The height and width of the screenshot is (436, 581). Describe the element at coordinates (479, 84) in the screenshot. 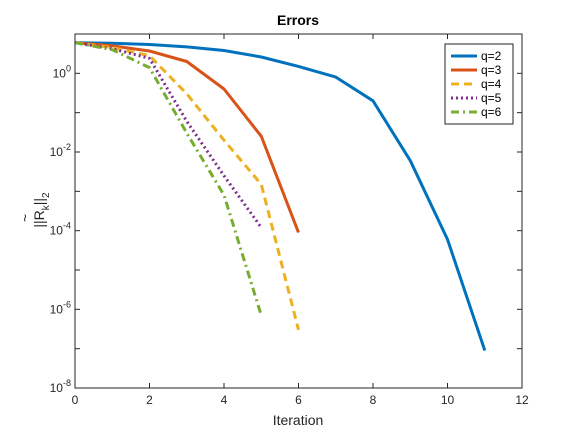

I see `legend: q=2q=3q=4q=5q=6` at that location.